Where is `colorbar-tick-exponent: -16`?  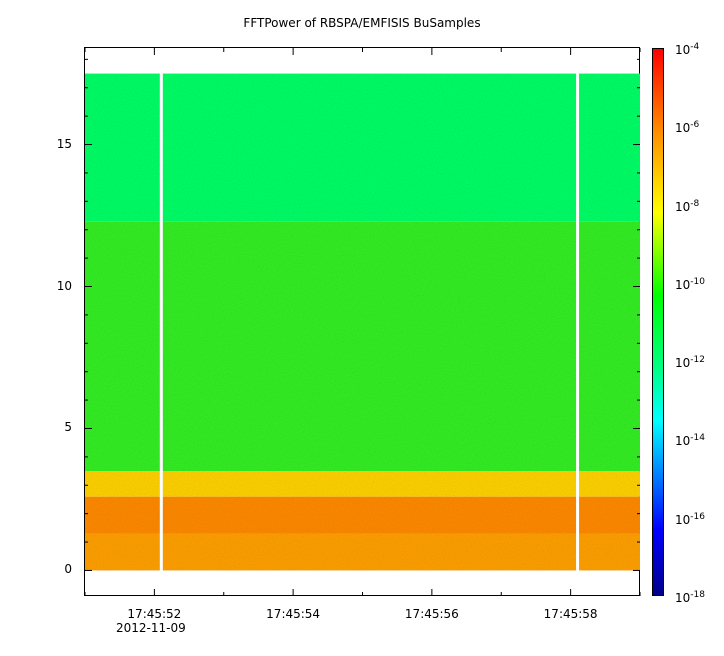 colorbar-tick-exponent: -16 is located at coordinates (697, 516).